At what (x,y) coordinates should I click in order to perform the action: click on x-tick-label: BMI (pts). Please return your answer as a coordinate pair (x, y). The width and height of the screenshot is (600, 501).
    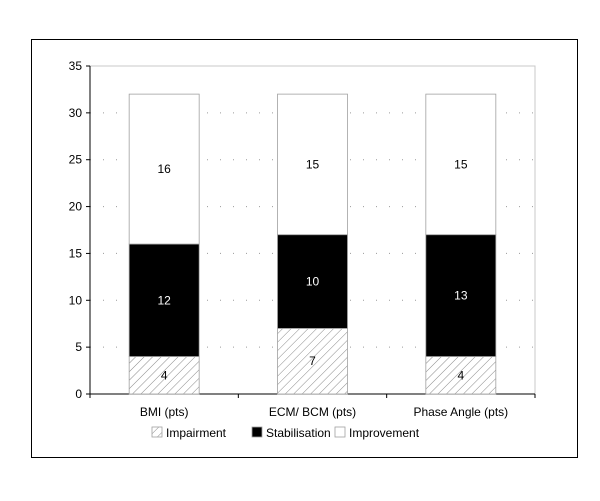
    Looking at the image, I should click on (164, 412).